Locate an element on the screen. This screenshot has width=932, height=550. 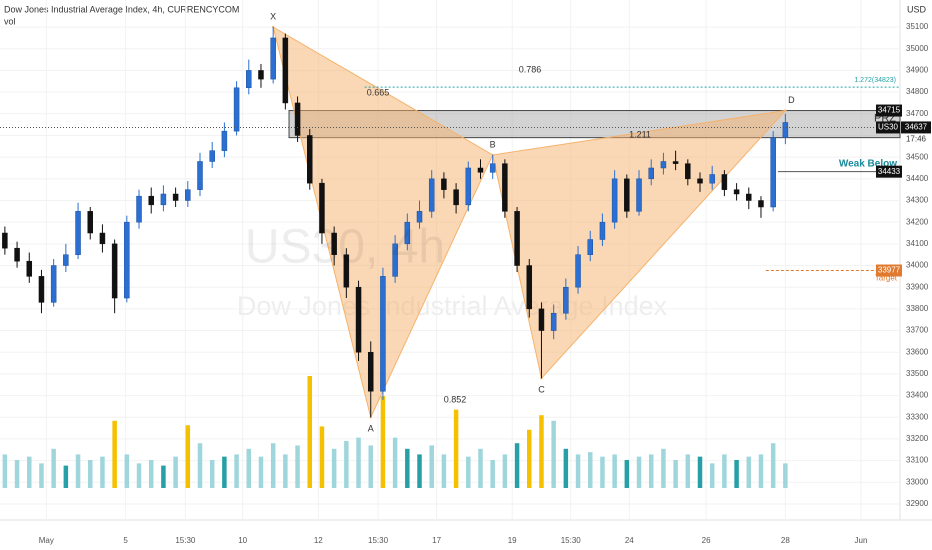
x-tick-label: Jun is located at coordinates (861, 540).